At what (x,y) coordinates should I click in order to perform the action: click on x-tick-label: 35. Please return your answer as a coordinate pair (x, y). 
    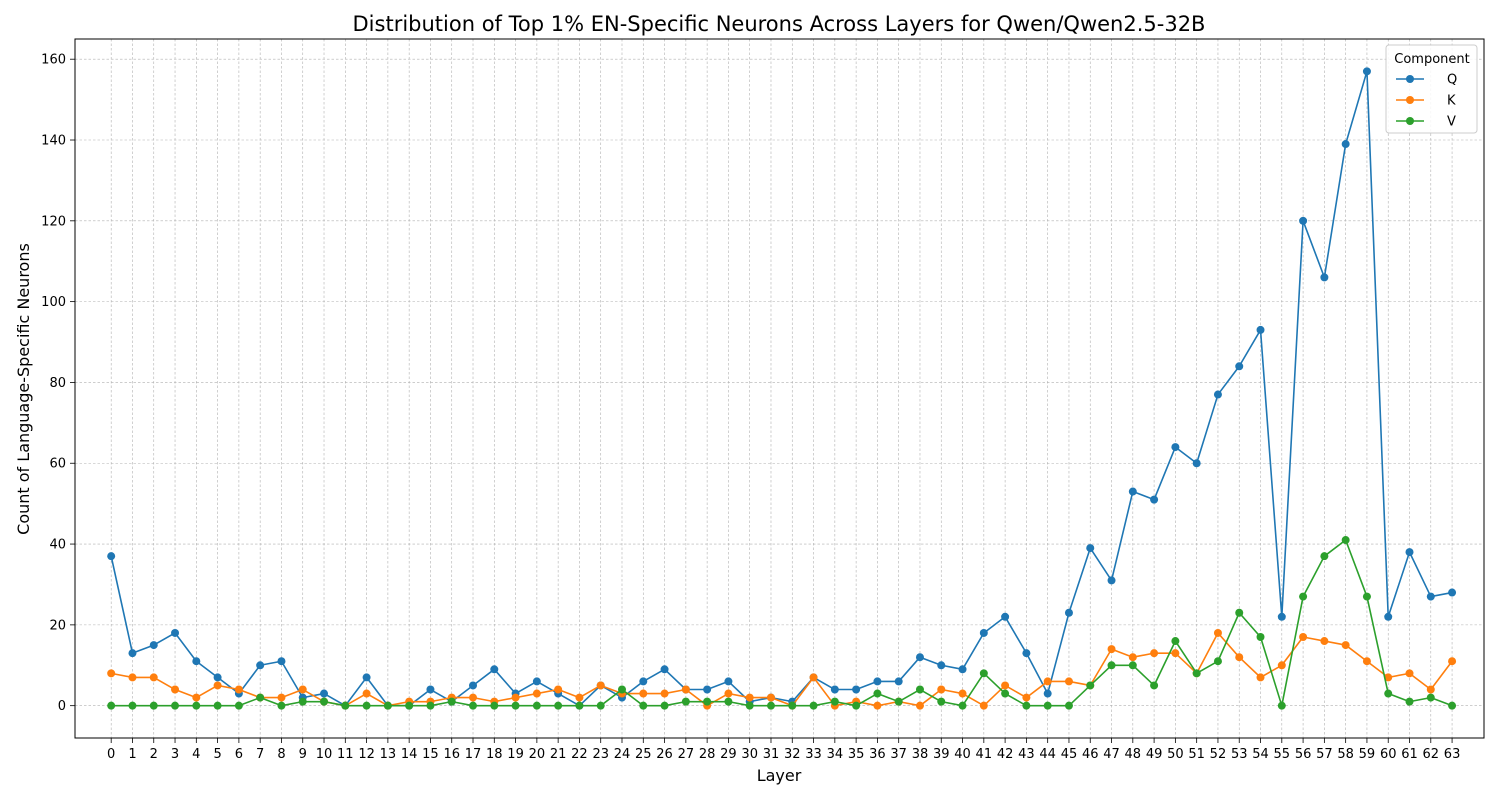
    Looking at the image, I should click on (856, 754).